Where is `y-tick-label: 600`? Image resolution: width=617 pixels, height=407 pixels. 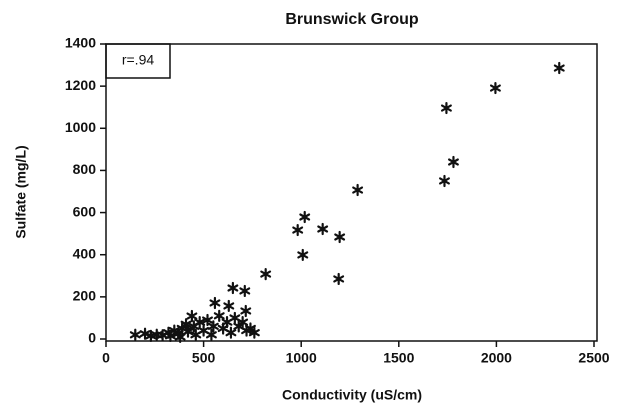
y-tick-label: 600 is located at coordinates (85, 211).